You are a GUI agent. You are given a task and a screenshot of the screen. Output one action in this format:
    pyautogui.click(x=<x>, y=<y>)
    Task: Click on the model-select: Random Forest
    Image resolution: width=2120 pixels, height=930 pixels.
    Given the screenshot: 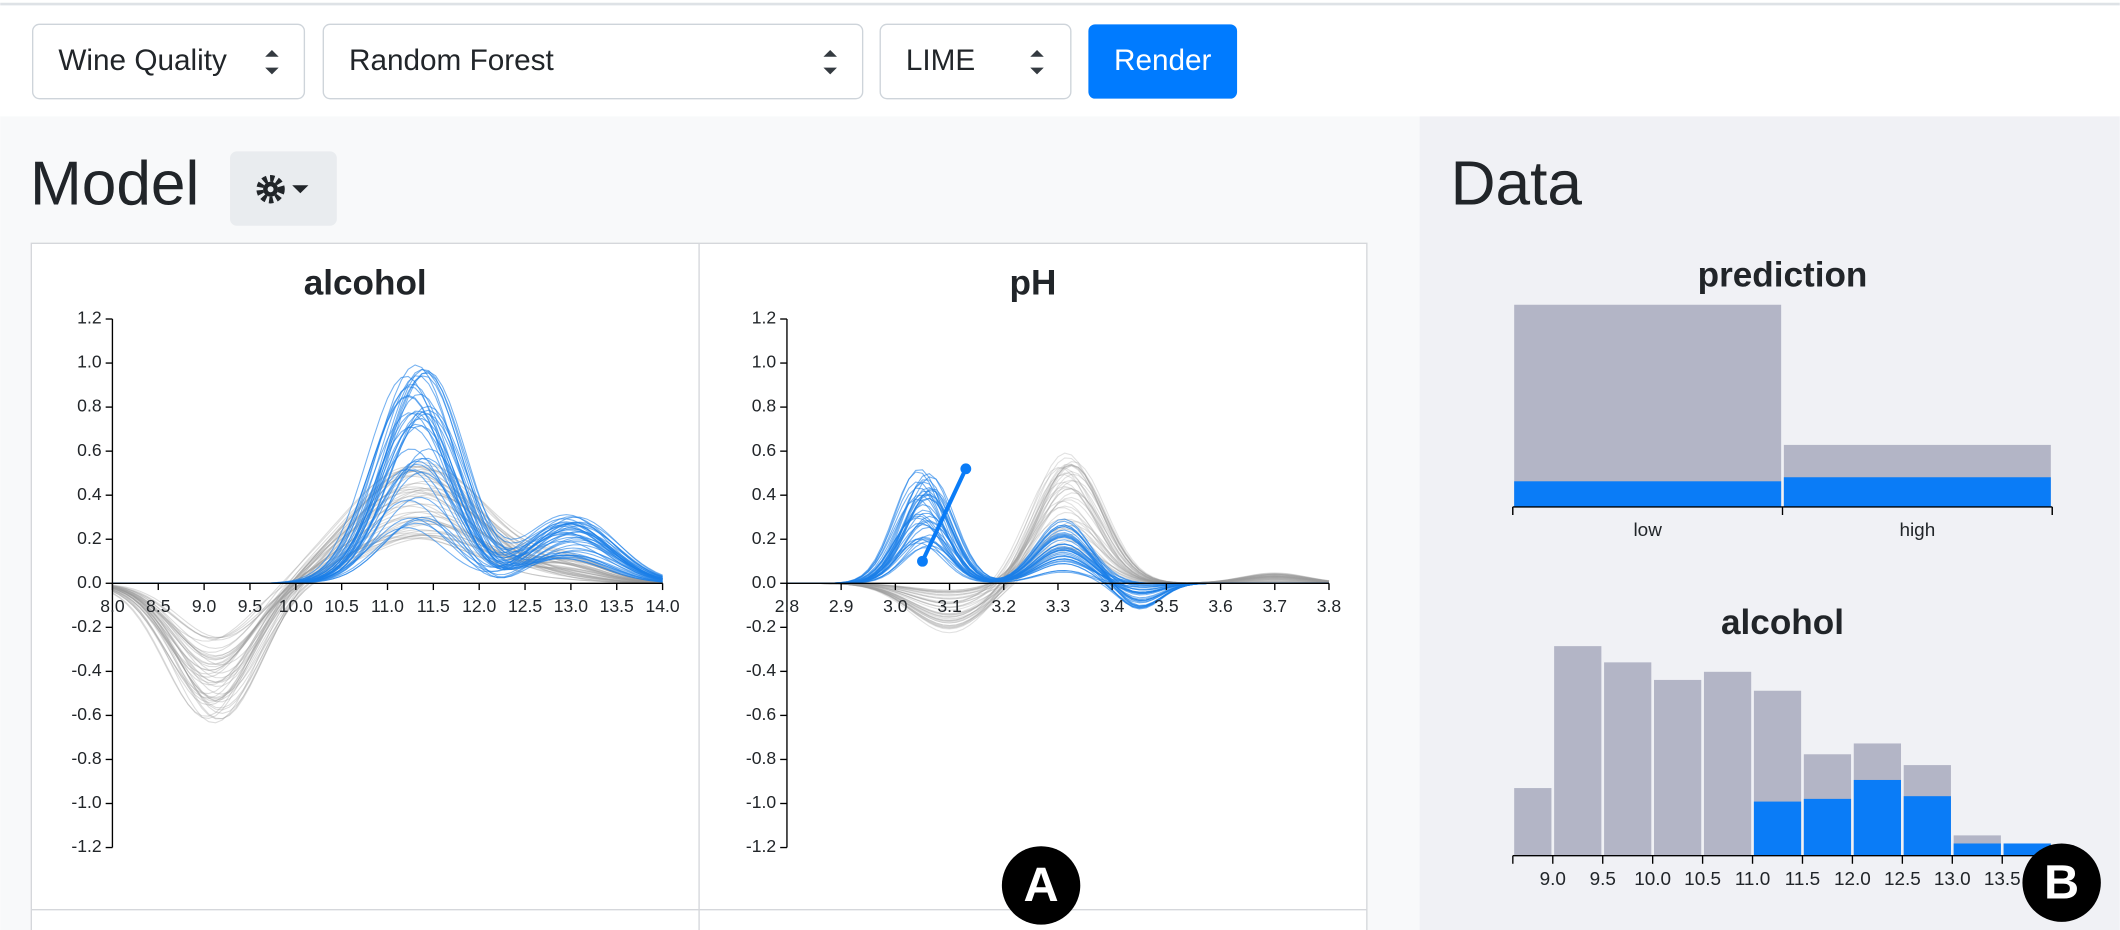 What is the action you would take?
    pyautogui.click(x=593, y=61)
    